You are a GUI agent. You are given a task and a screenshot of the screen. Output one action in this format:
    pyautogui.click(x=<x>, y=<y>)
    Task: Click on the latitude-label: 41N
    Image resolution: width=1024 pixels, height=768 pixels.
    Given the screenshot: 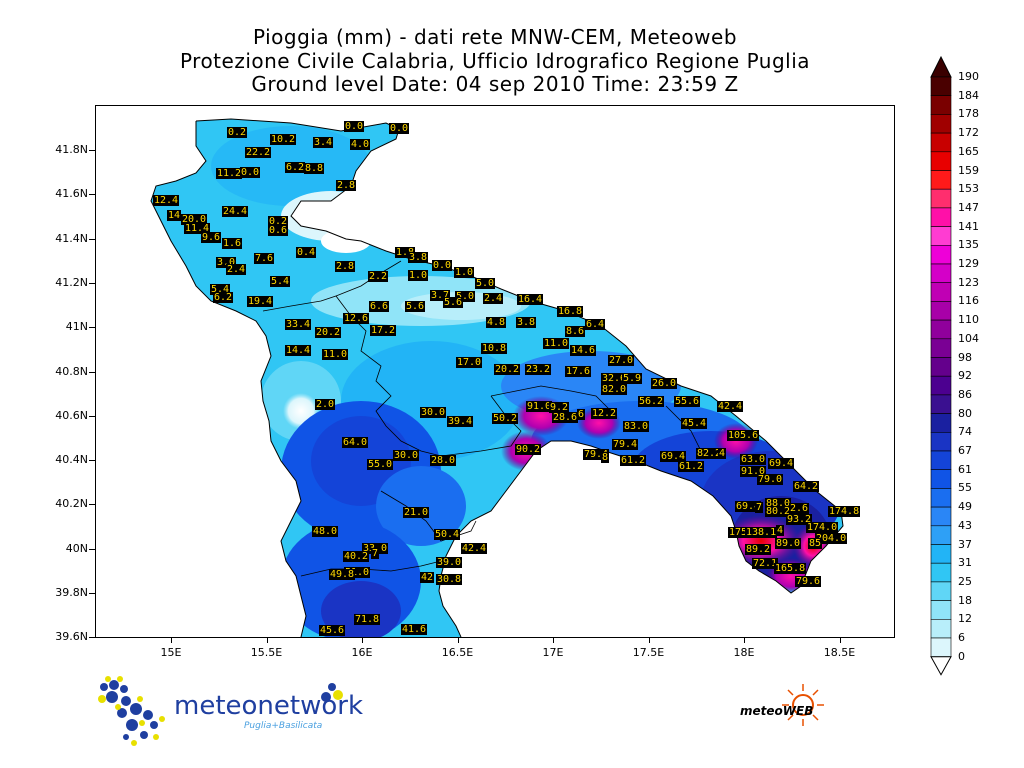 What is the action you would take?
    pyautogui.click(x=76, y=327)
    